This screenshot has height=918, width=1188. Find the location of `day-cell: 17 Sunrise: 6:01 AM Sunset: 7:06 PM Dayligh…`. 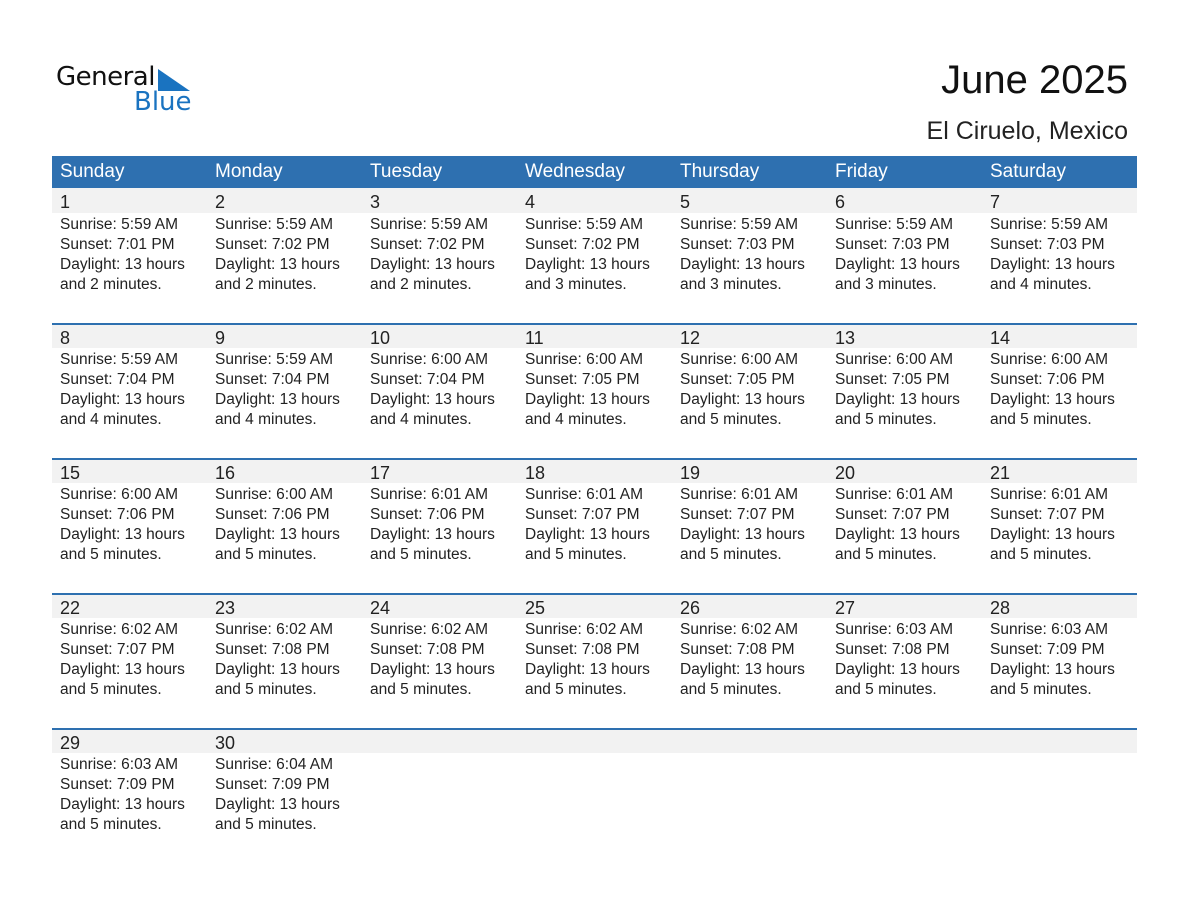

day-cell: 17 Sunrise: 6:01 AM Sunset: 7:06 PM Dayligh… is located at coordinates (439, 512).